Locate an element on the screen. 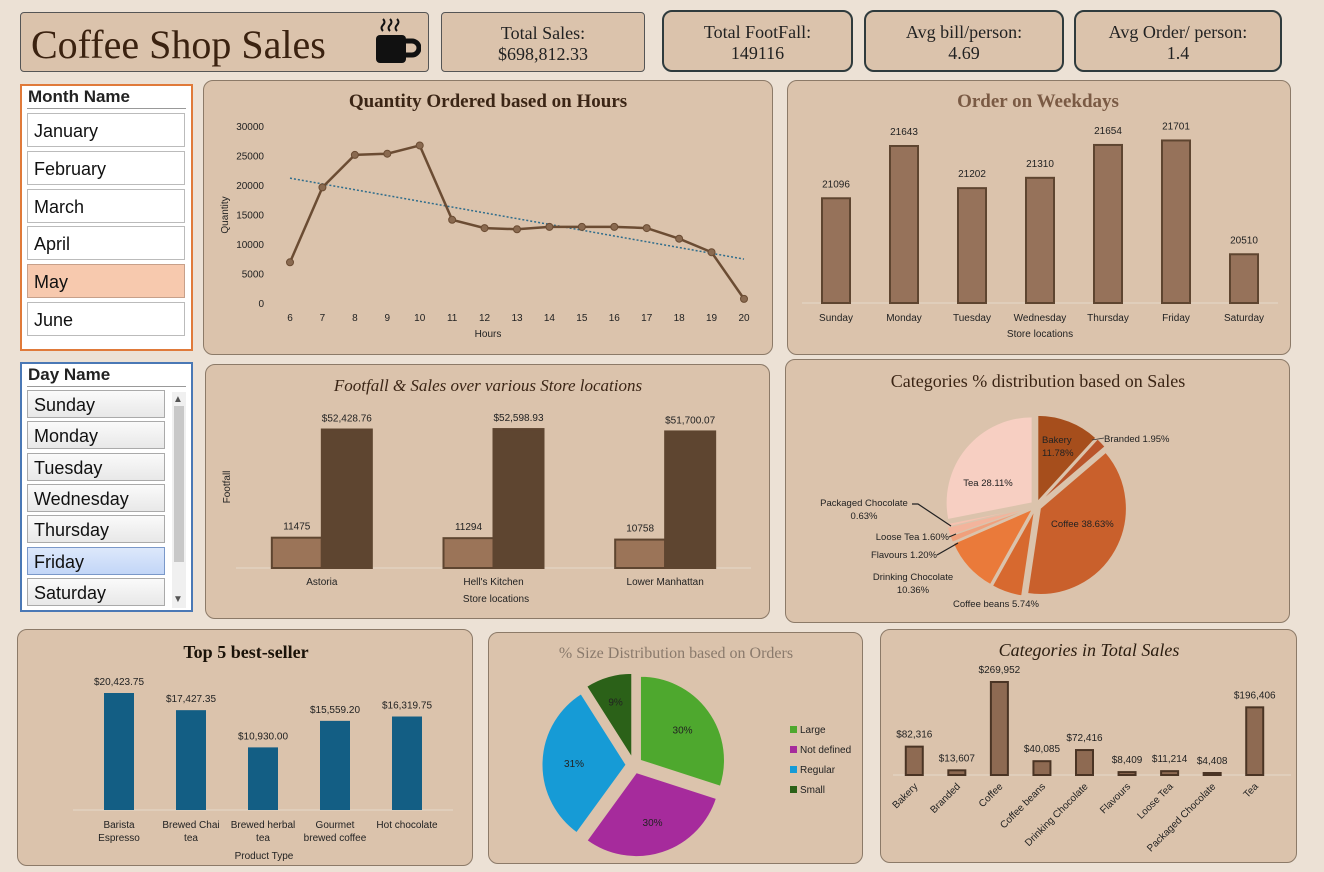  x-tick-label: Barista is located at coordinates (119, 825).